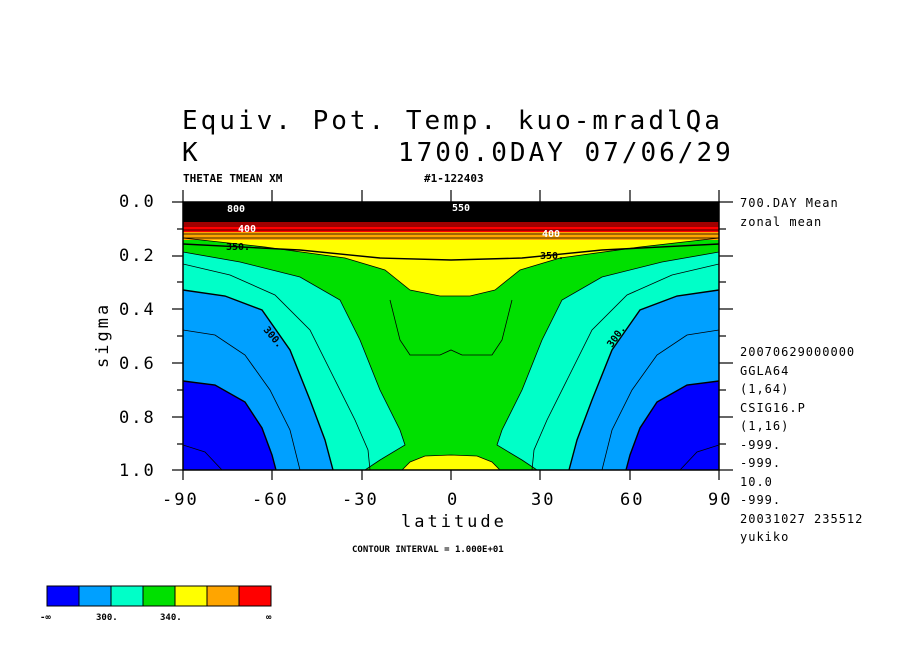 This screenshot has width=904, height=654. Describe the element at coordinates (137, 202) in the screenshot. I see `y-tick-label: 0.0` at that location.